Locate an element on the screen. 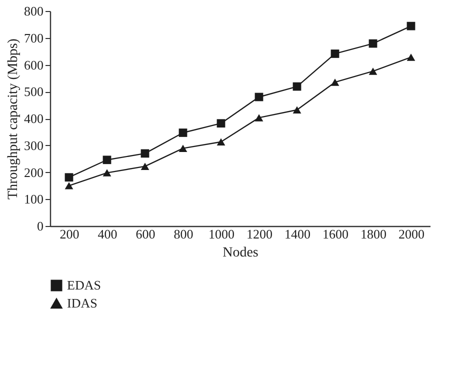 The image size is (474, 372). x-tick-label: 2000 is located at coordinates (411, 234).